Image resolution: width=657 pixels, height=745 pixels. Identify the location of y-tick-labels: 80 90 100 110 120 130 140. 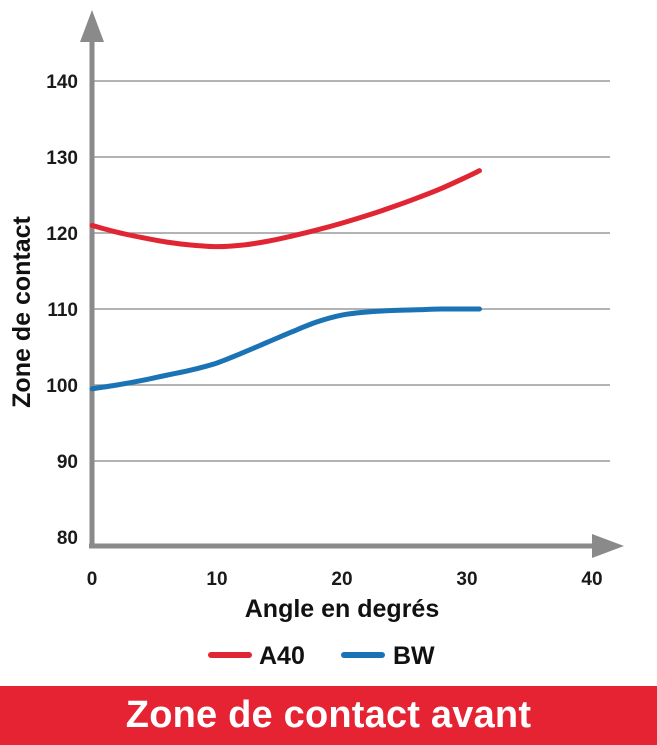
(62, 310).